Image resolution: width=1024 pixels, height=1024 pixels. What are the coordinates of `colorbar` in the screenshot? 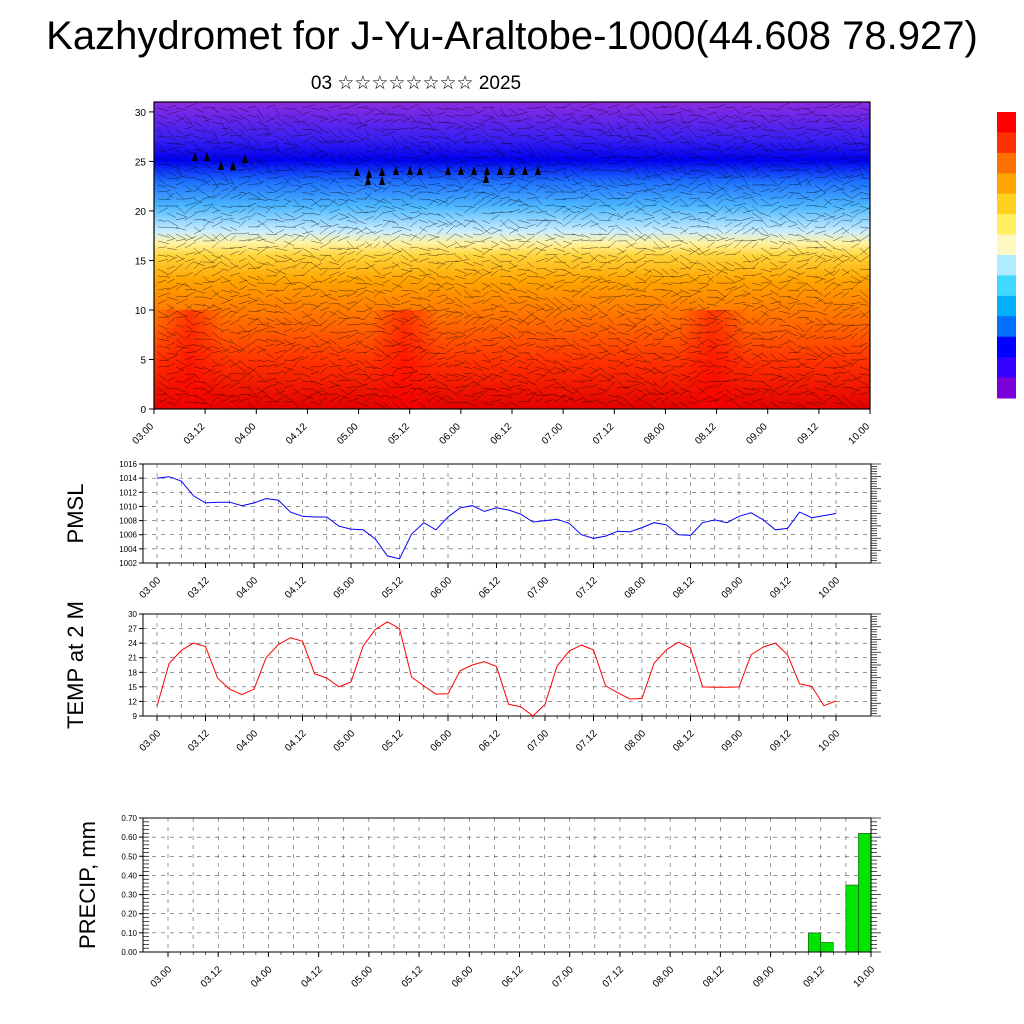 It's located at (1006, 255).